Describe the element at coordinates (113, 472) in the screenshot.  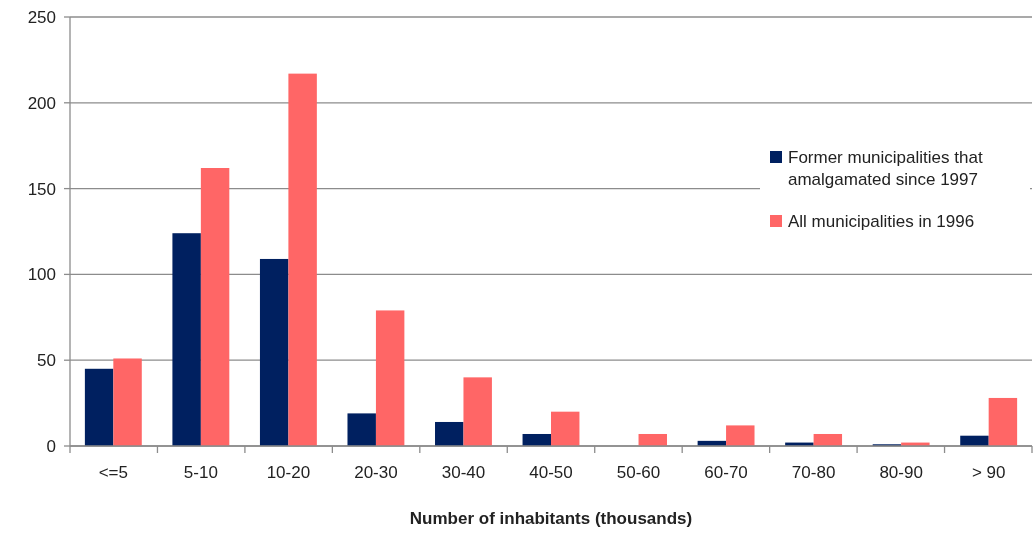
I see `x-tick-label: <=5` at that location.